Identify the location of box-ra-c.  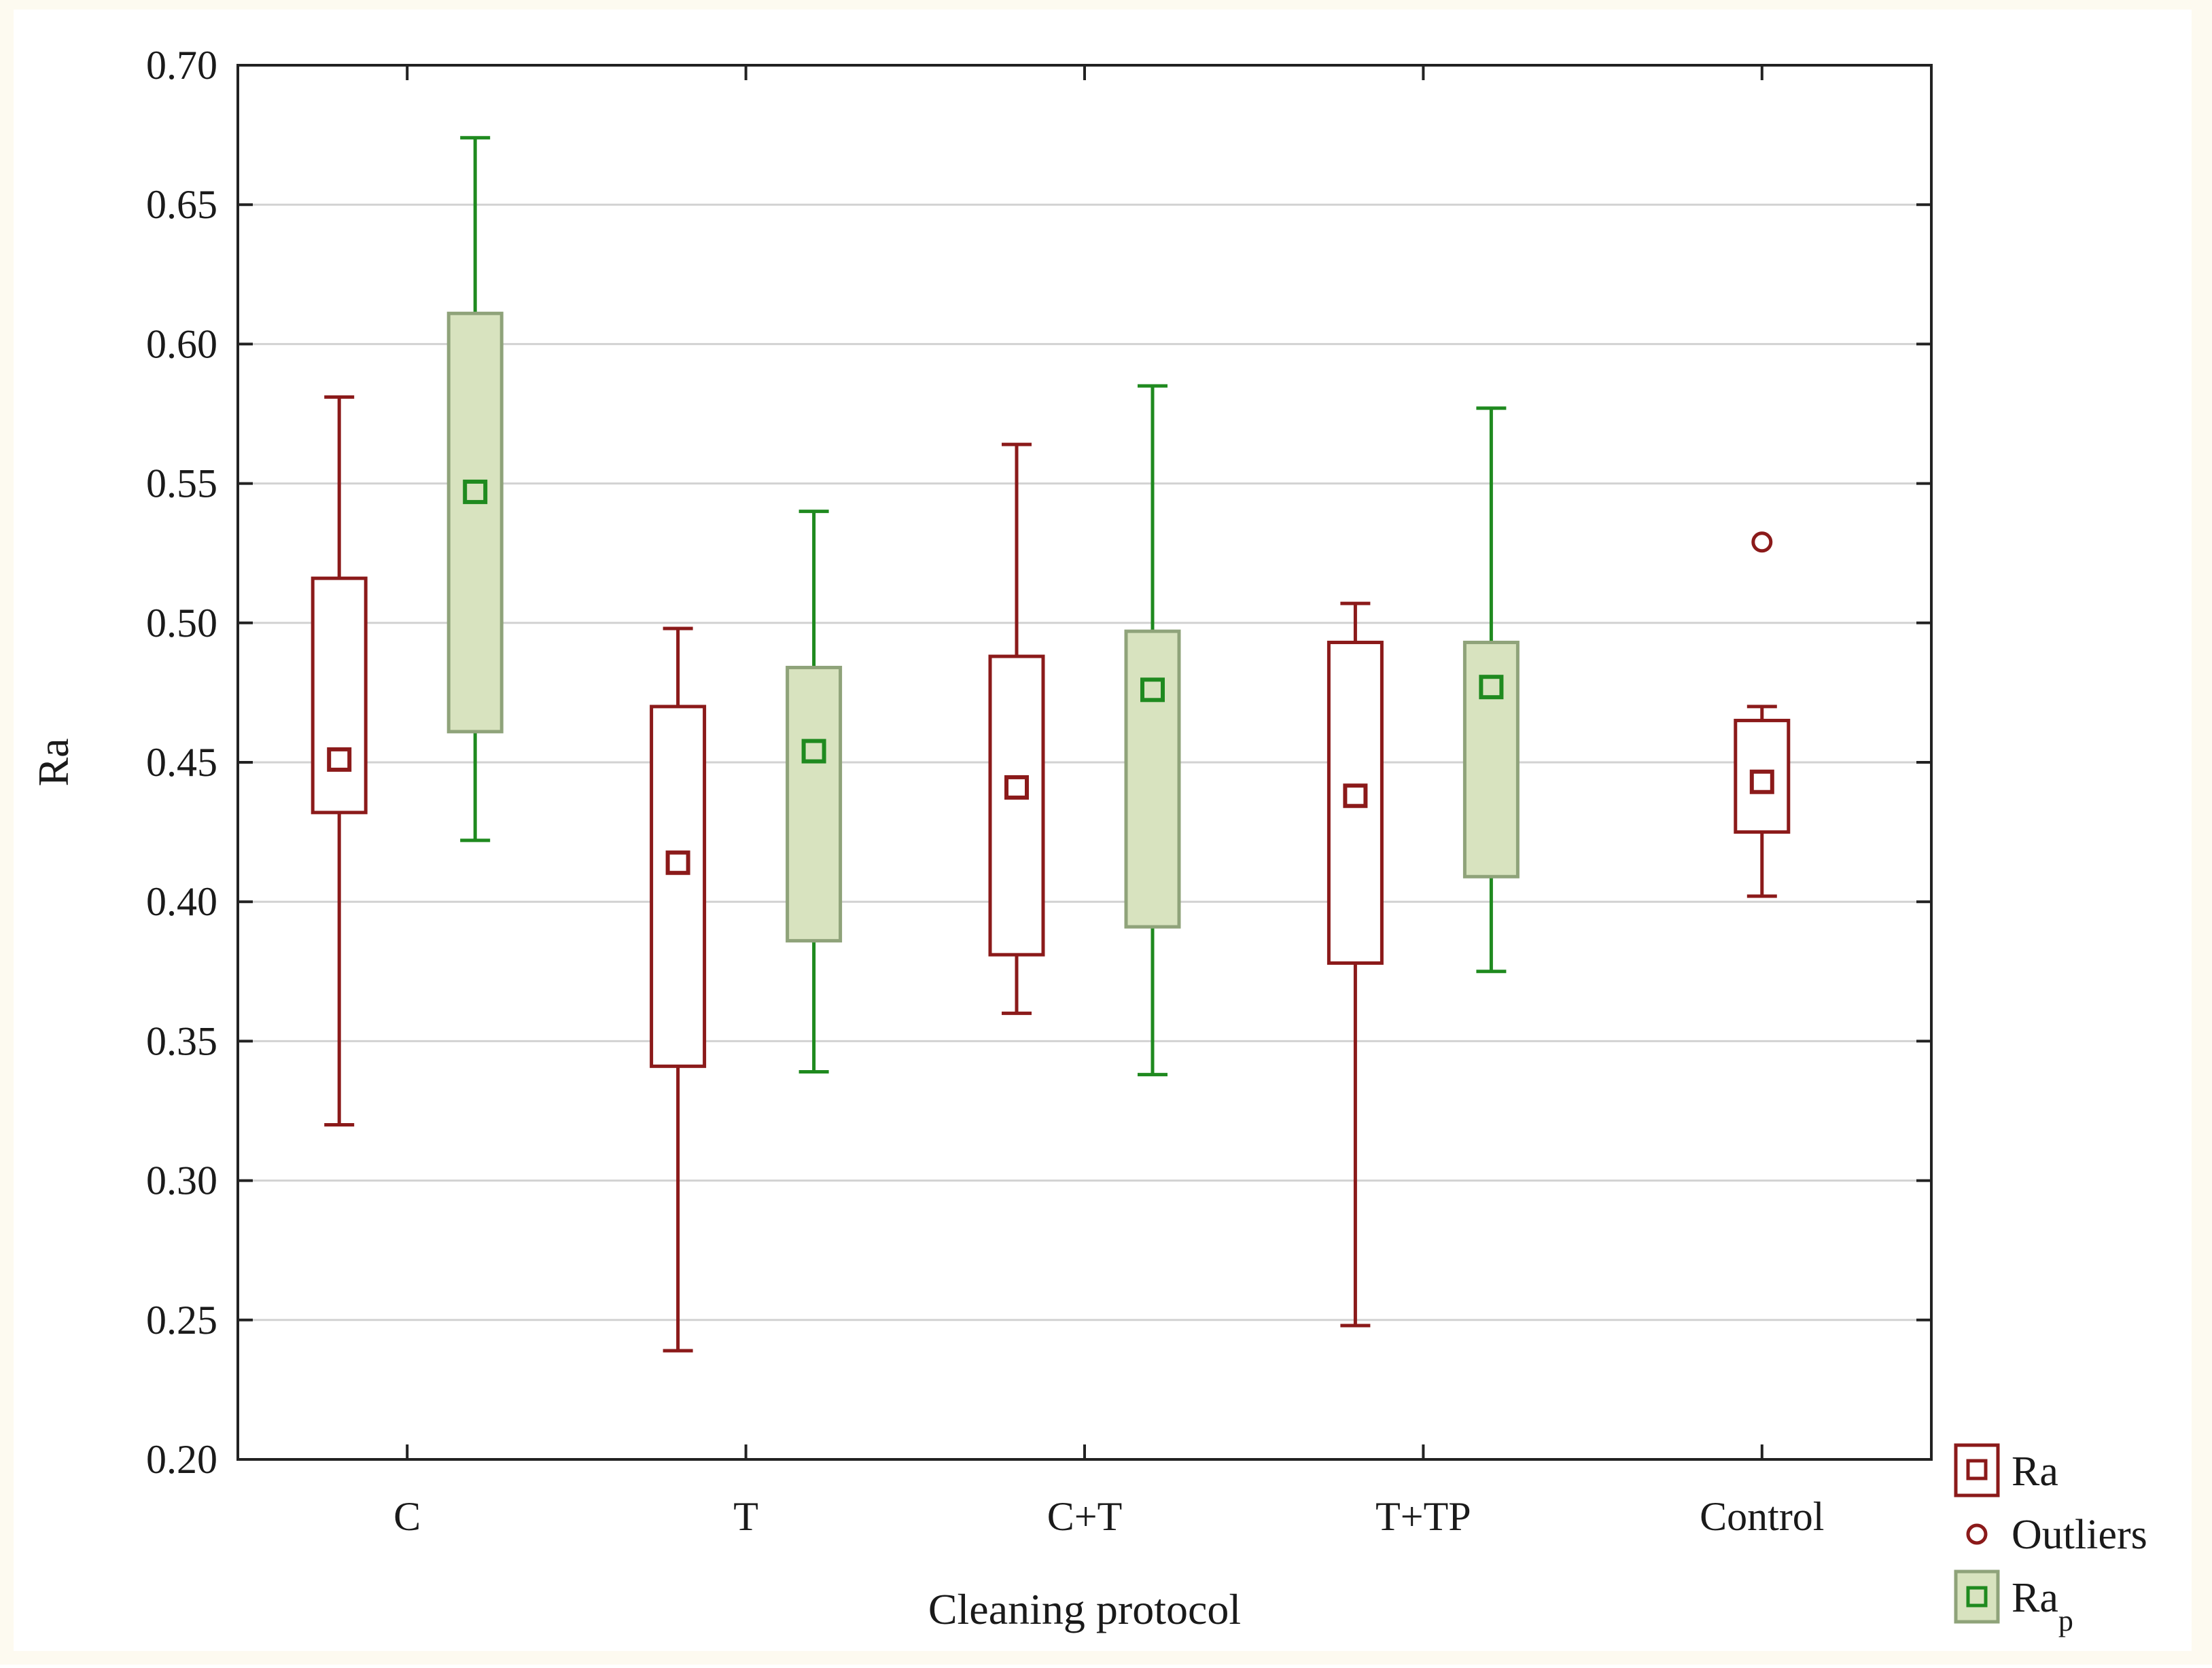
(339, 761).